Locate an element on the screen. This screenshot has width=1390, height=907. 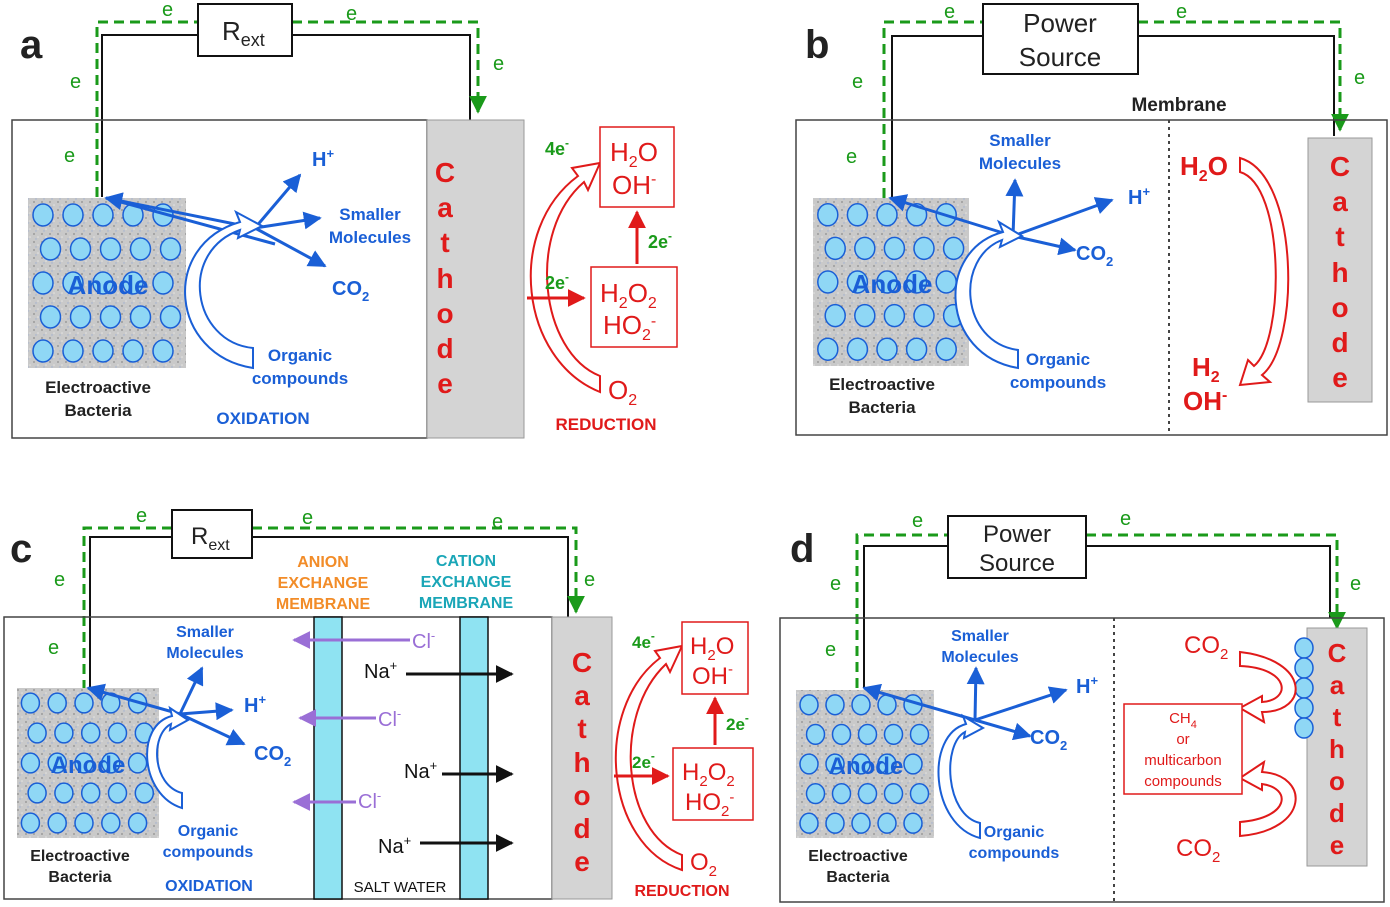
panel-a-h2o2: H2O2 is located at coordinates (628, 295).